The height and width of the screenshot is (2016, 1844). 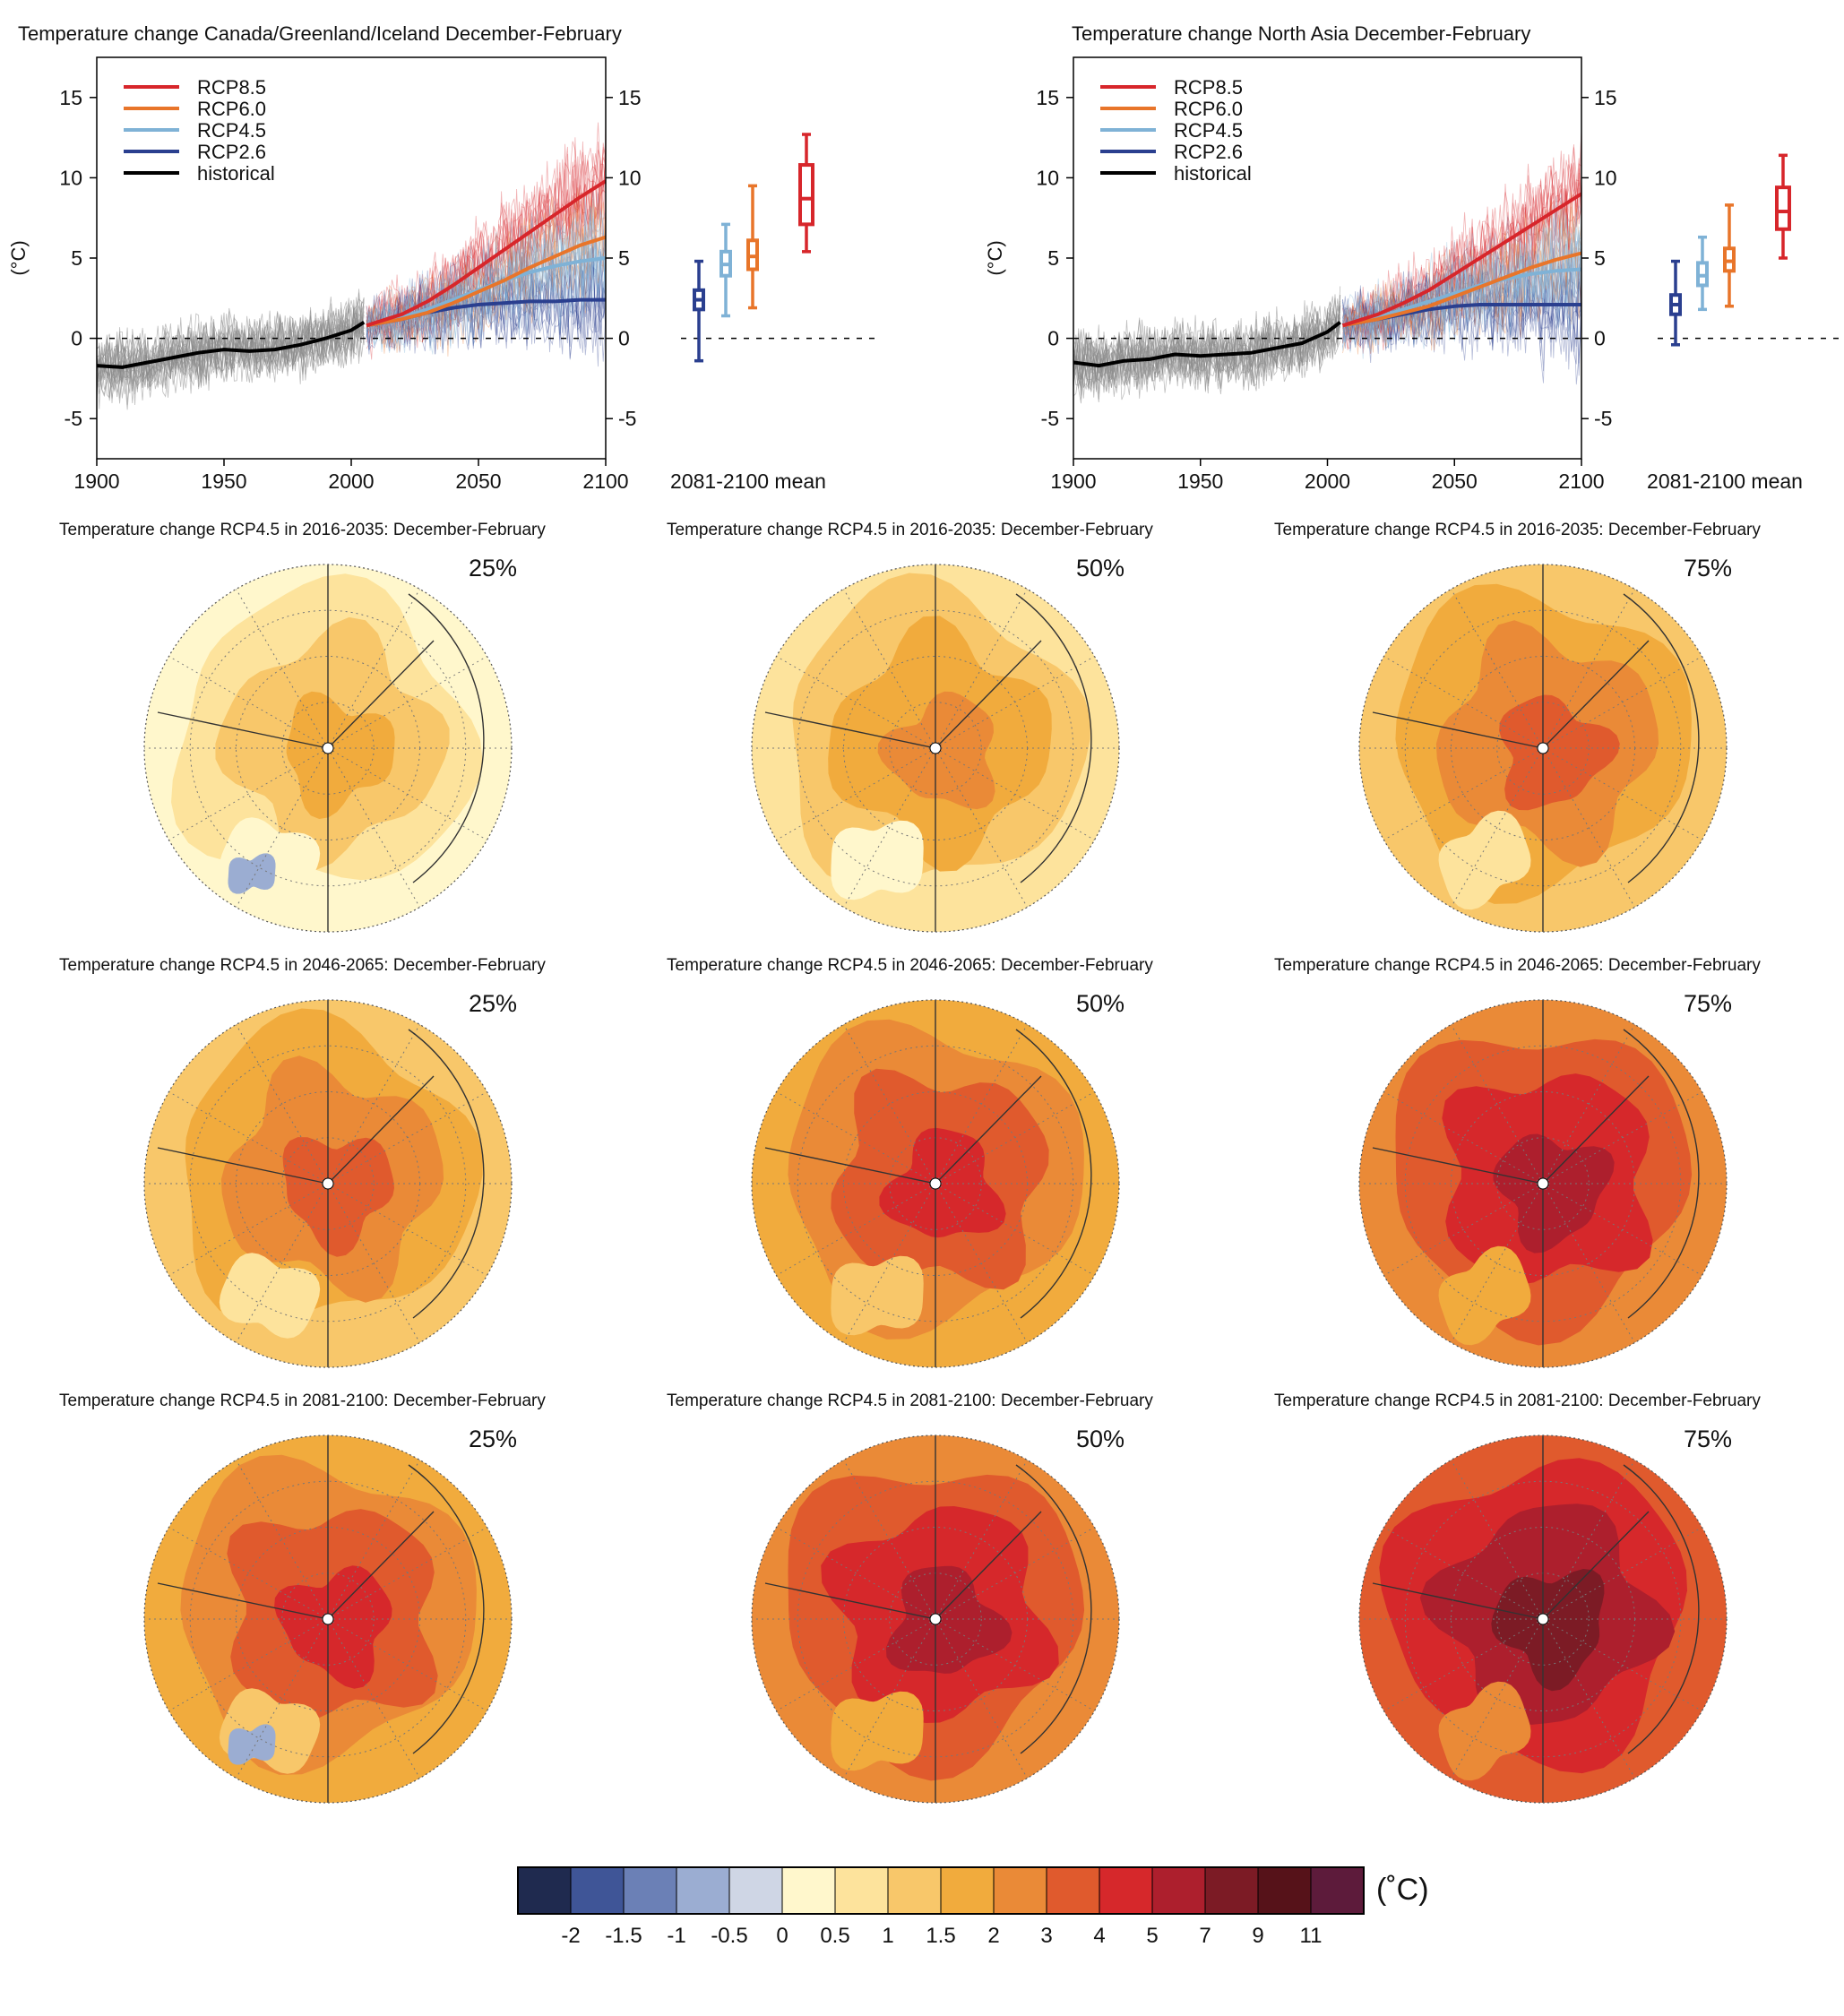 I want to click on boxplot-label: 2081-2100 mean, so click(x=1725, y=482).